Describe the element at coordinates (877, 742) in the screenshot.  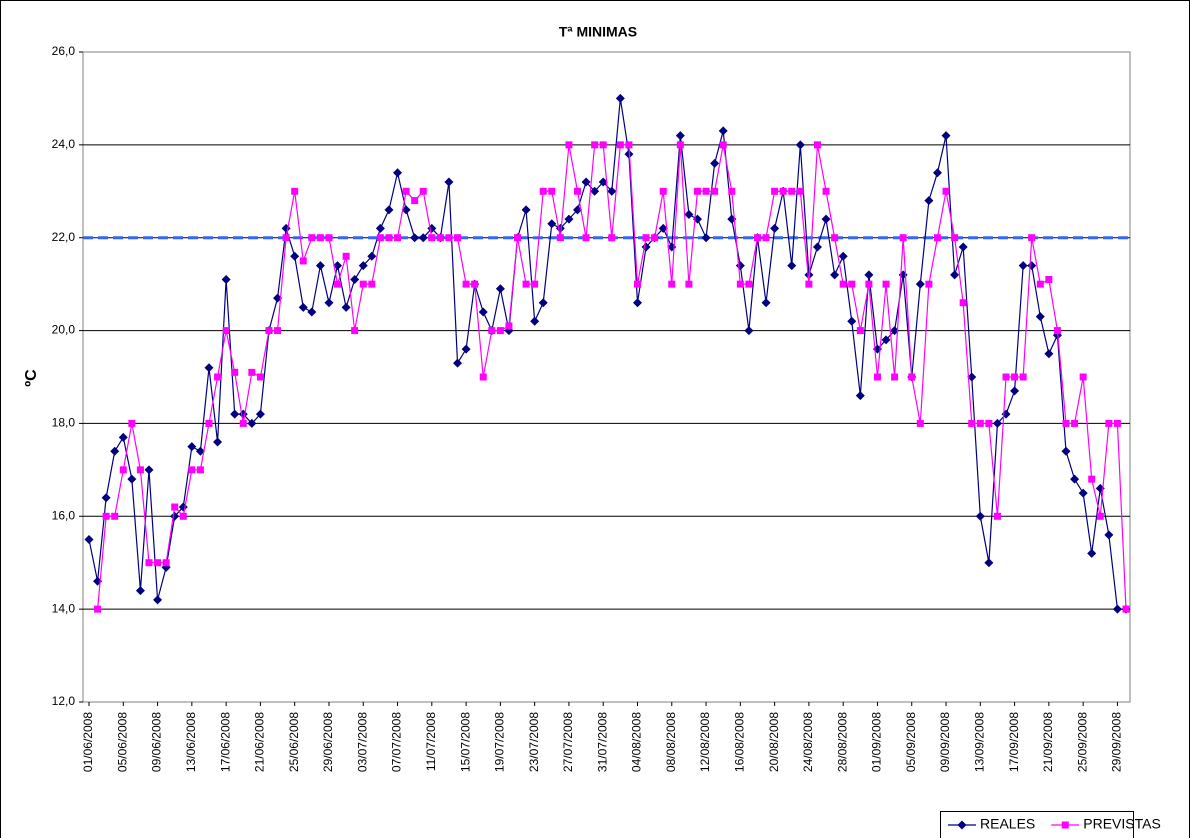
I see `x-tick-label: 01/09/2008` at that location.